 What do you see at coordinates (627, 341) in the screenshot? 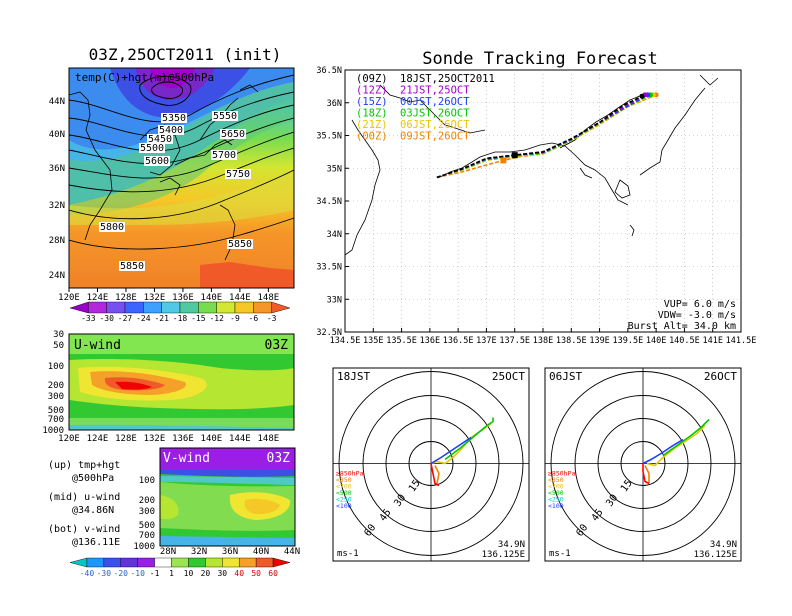
I see `track-x-tick-label: 139.5E` at bounding box center [627, 341].